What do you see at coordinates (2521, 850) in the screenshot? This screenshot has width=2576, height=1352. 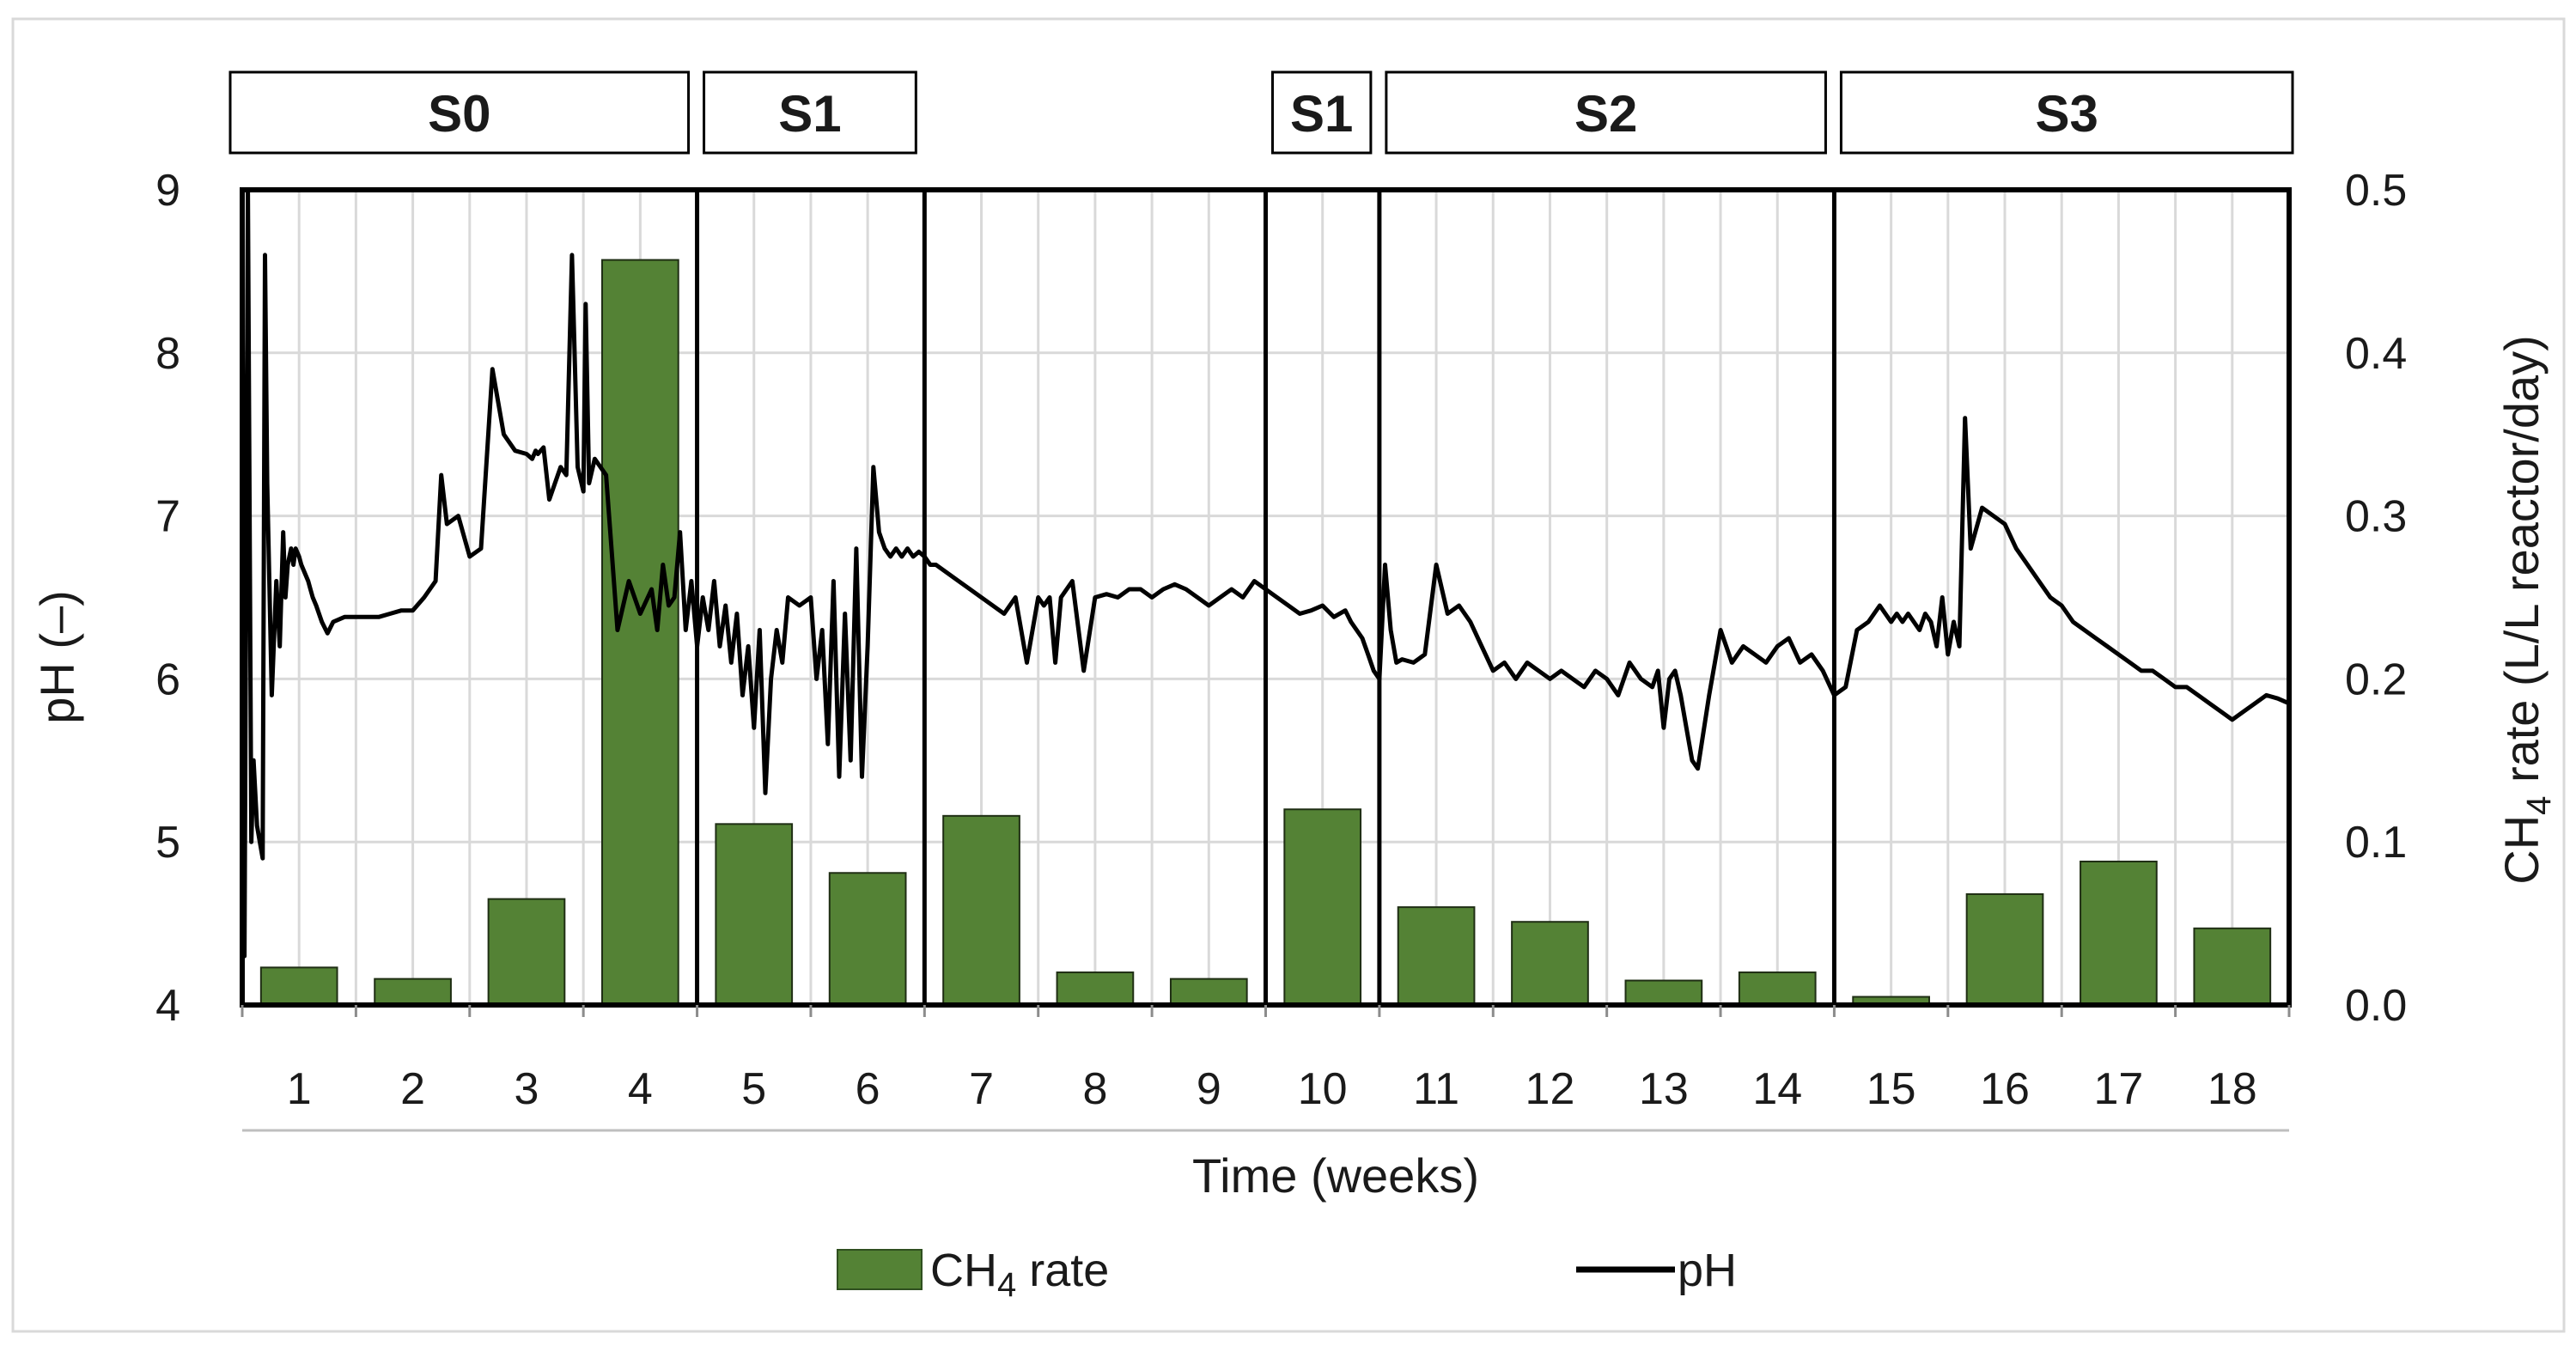 I see `y-axis-right-title-prefix: CH` at bounding box center [2521, 850].